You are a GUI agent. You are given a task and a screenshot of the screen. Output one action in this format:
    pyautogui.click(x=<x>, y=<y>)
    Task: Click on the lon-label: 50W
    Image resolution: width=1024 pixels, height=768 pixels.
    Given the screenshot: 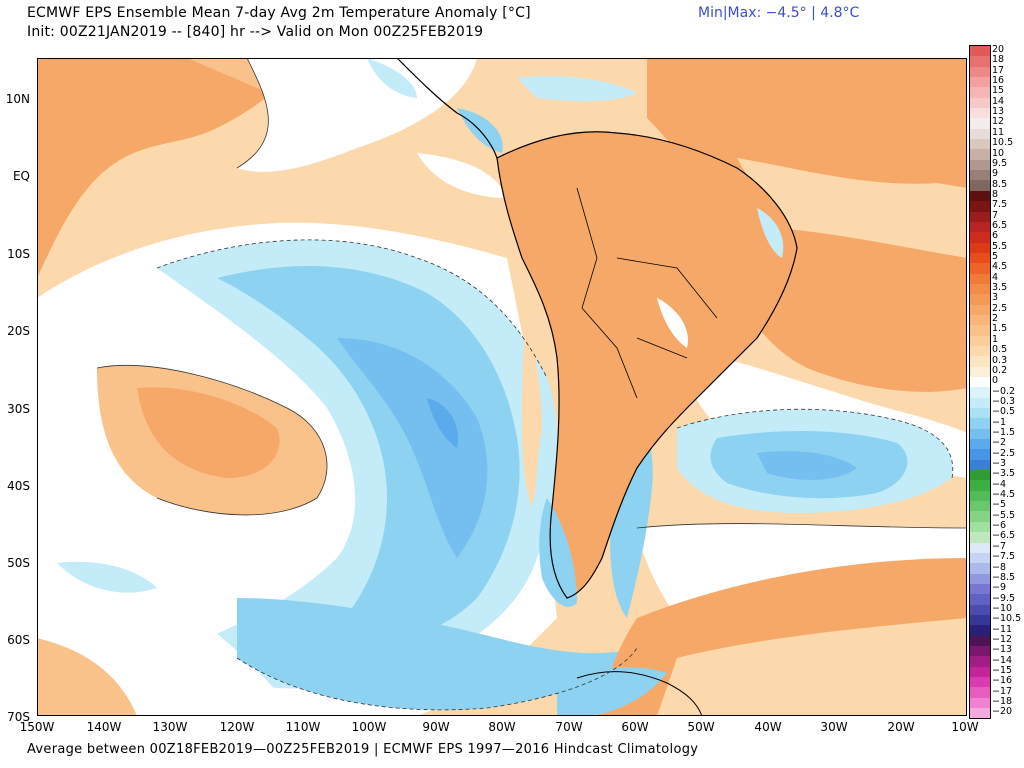 What is the action you would take?
    pyautogui.click(x=701, y=727)
    